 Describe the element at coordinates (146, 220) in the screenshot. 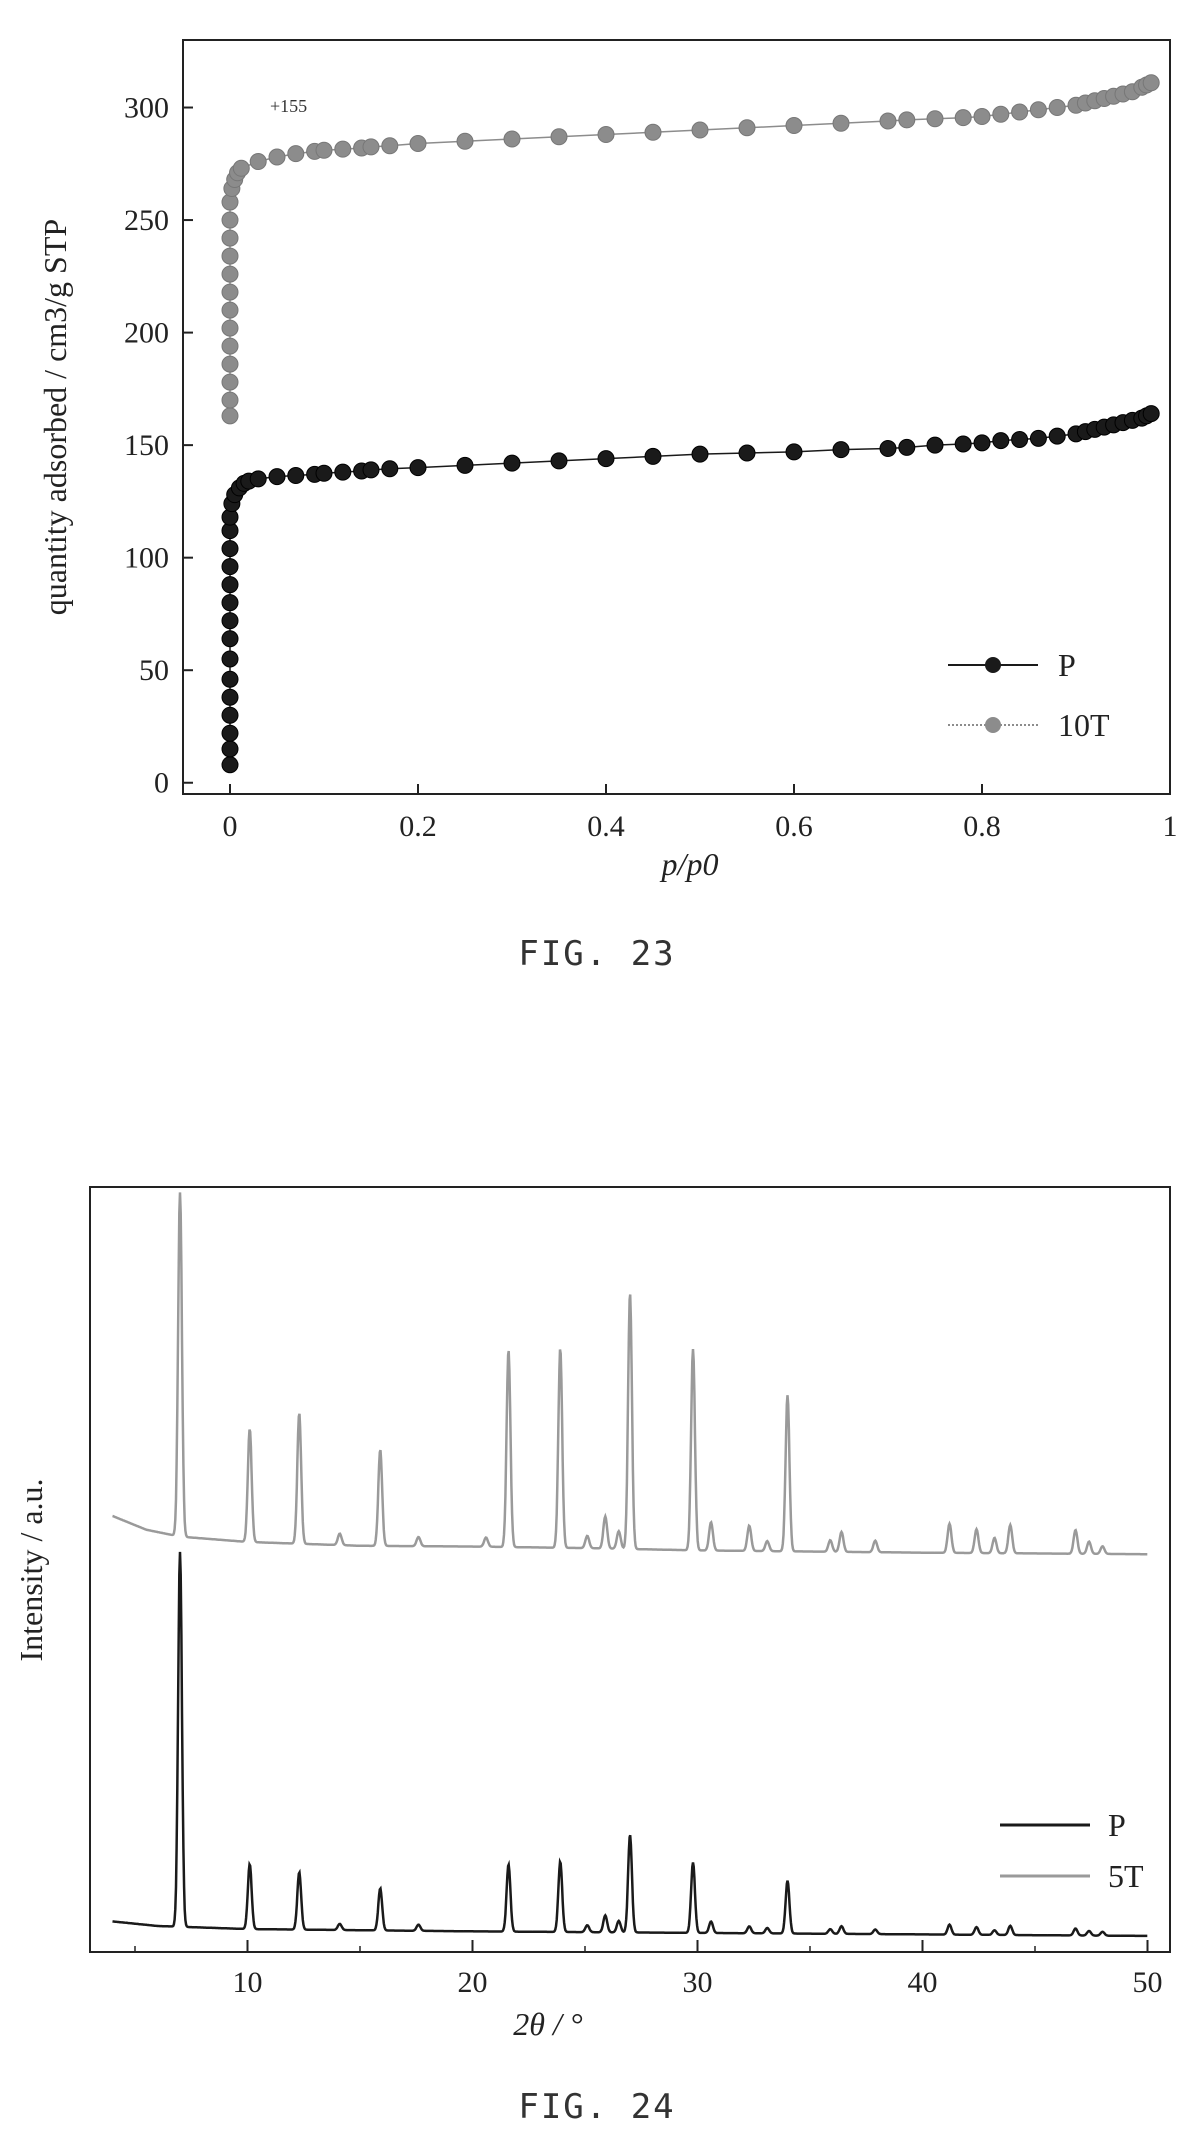

I see `y-tick-label: 250` at that location.